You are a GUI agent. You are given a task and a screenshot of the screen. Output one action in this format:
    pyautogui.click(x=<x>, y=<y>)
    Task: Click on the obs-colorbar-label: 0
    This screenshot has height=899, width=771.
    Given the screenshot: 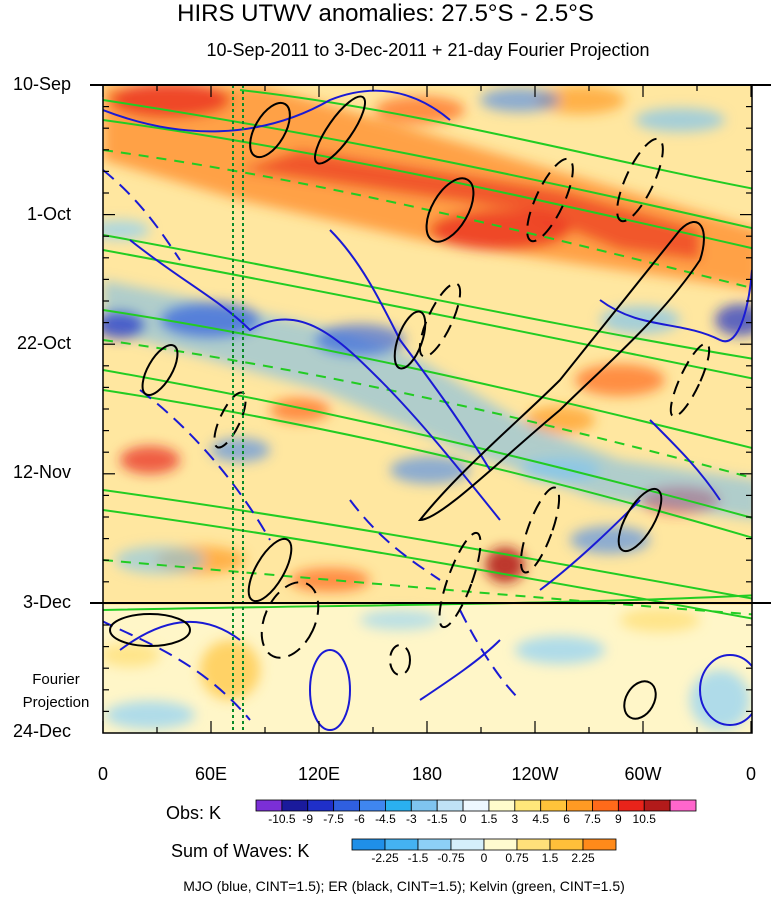 What is the action you would take?
    pyautogui.click(x=463, y=819)
    